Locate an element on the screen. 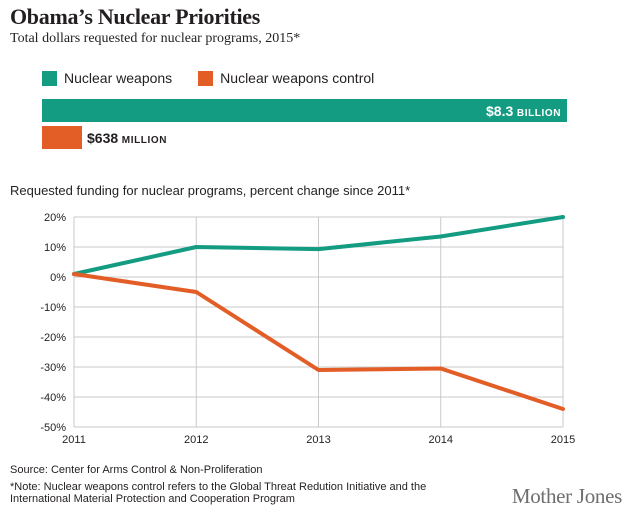 The width and height of the screenshot is (630, 513). legend-item-control: Nuclear weapons control is located at coordinates (286, 78).